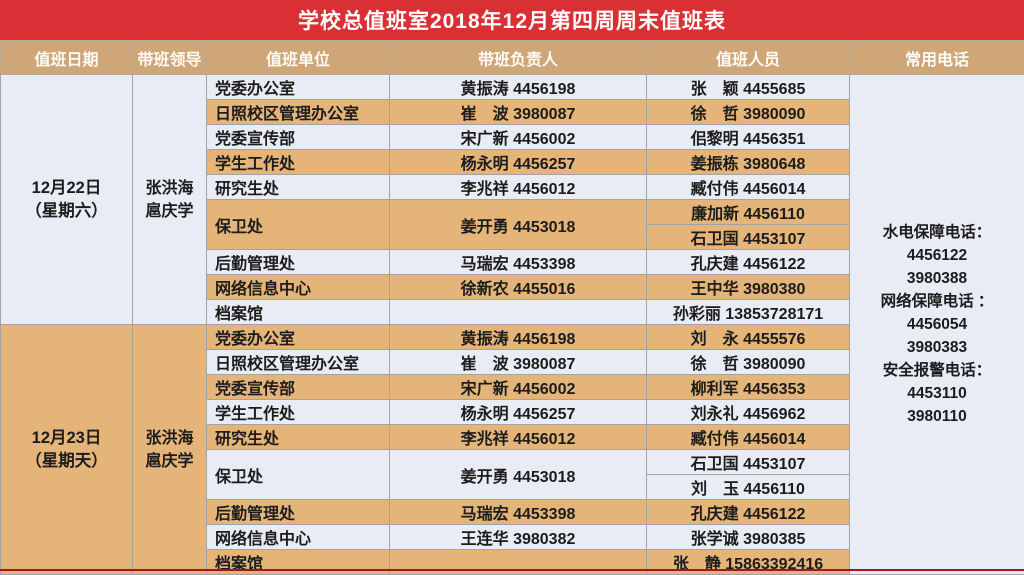 The height and width of the screenshot is (575, 1024). I want to click on date-cell: 12月22日（星期六）, so click(67, 200).